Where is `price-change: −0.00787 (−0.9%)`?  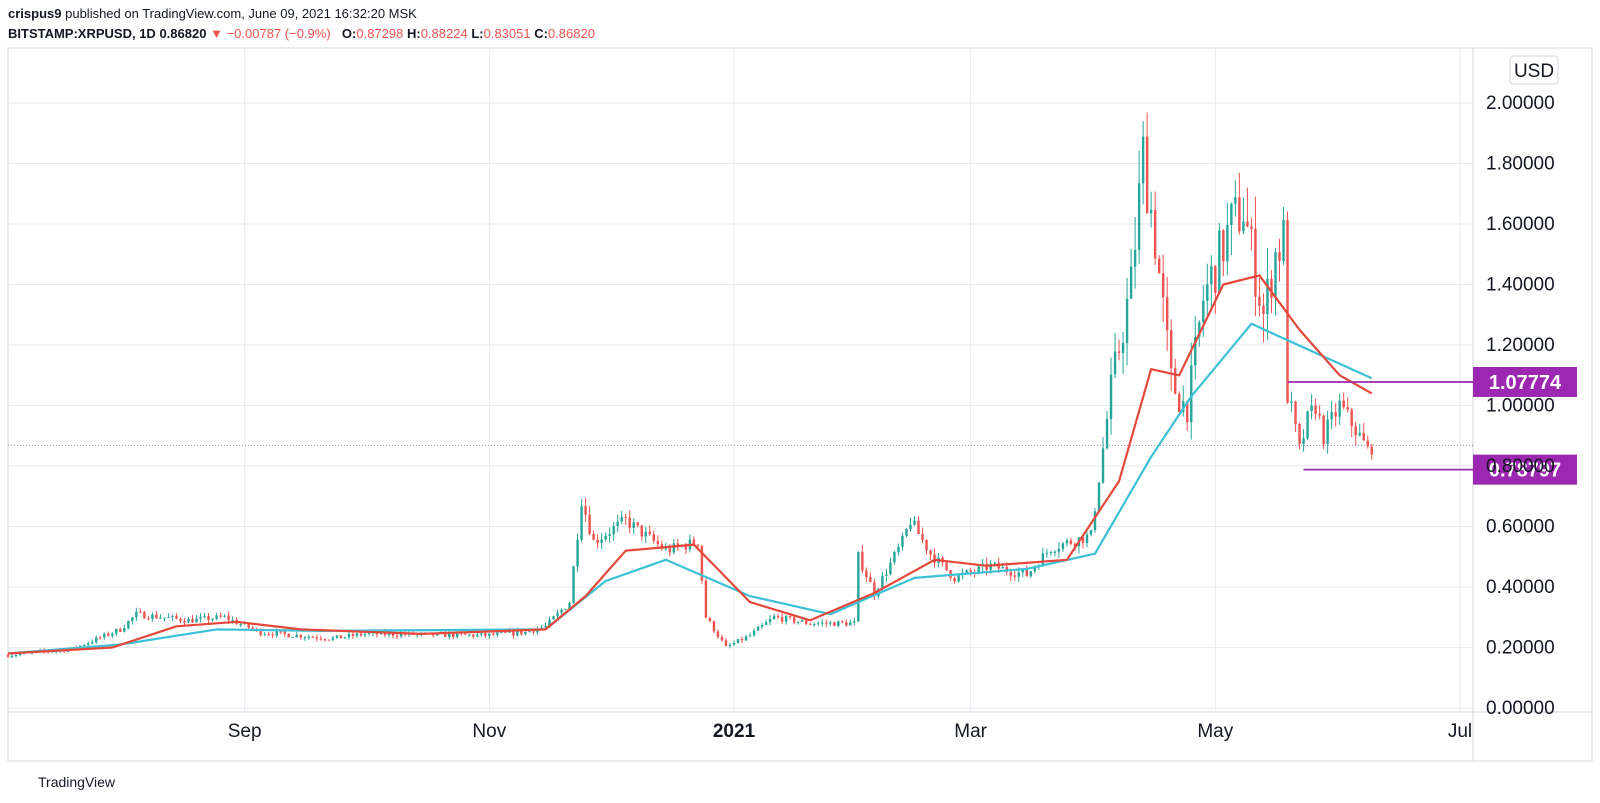 price-change: −0.00787 (−0.9%) is located at coordinates (278, 33).